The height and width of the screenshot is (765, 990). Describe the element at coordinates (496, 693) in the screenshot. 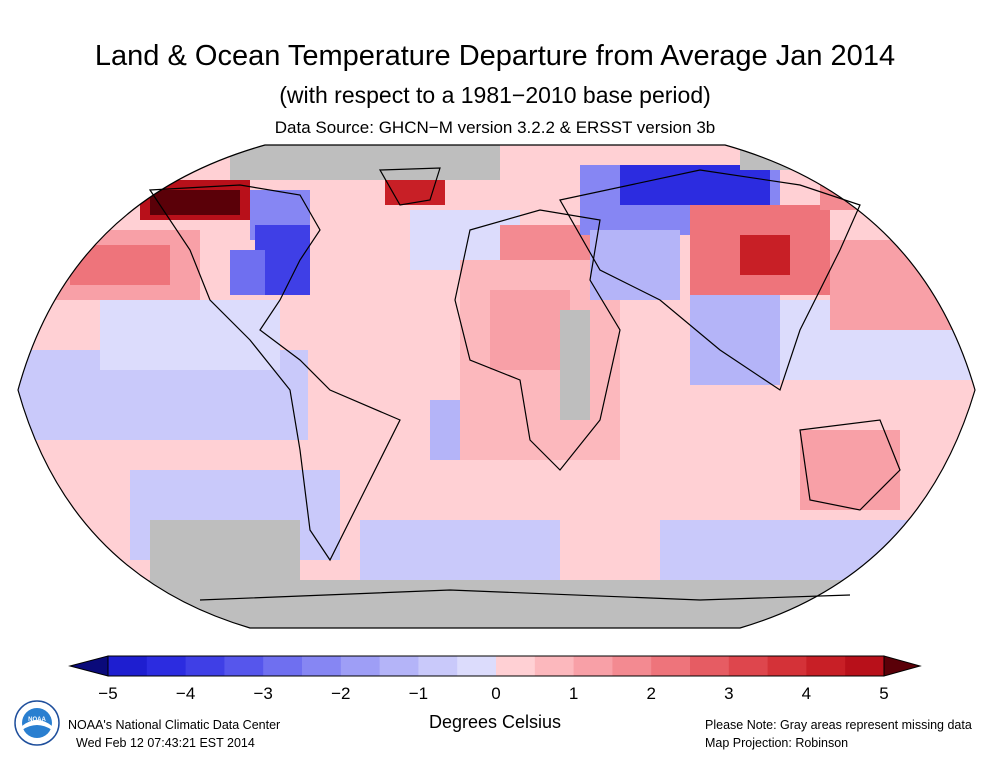

I see `colorbar-tick-label: 0` at that location.